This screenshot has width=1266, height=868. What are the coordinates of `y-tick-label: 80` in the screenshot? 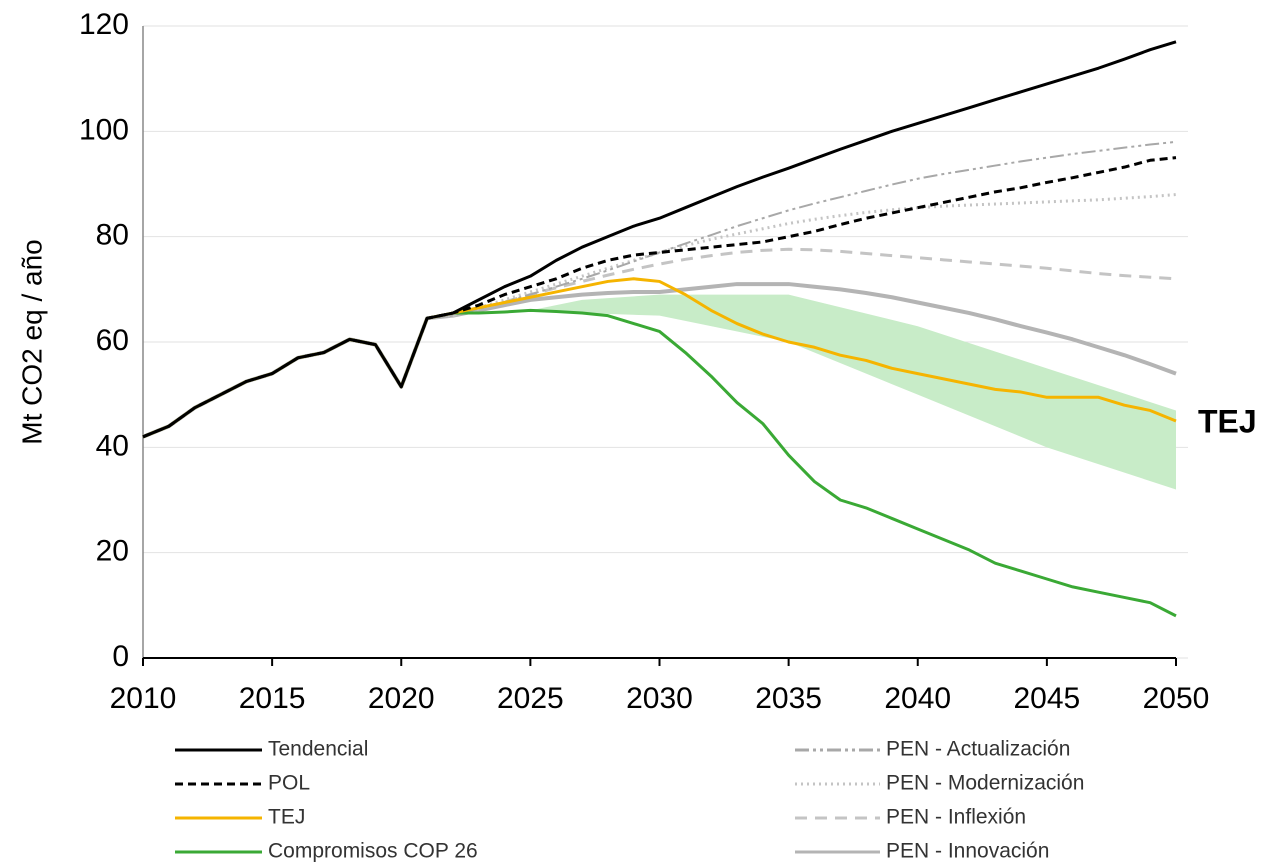 It's located at (112, 235).